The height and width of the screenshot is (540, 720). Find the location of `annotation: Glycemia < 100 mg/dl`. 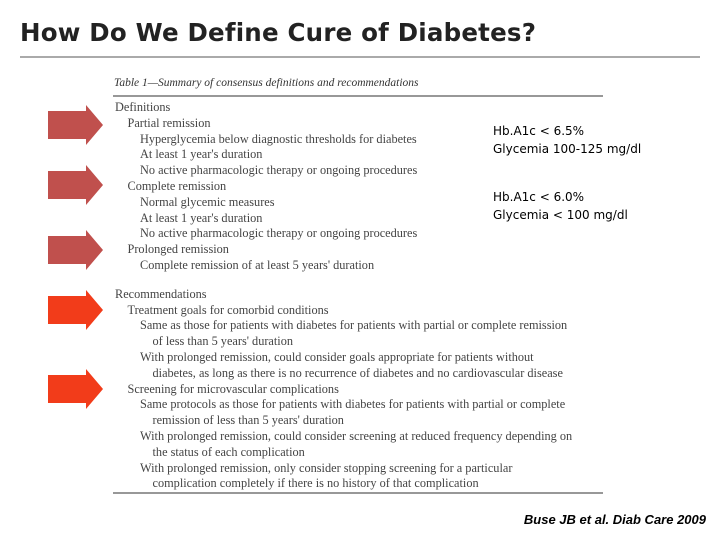

annotation: Glycemia < 100 mg/dl is located at coordinates (560, 215).